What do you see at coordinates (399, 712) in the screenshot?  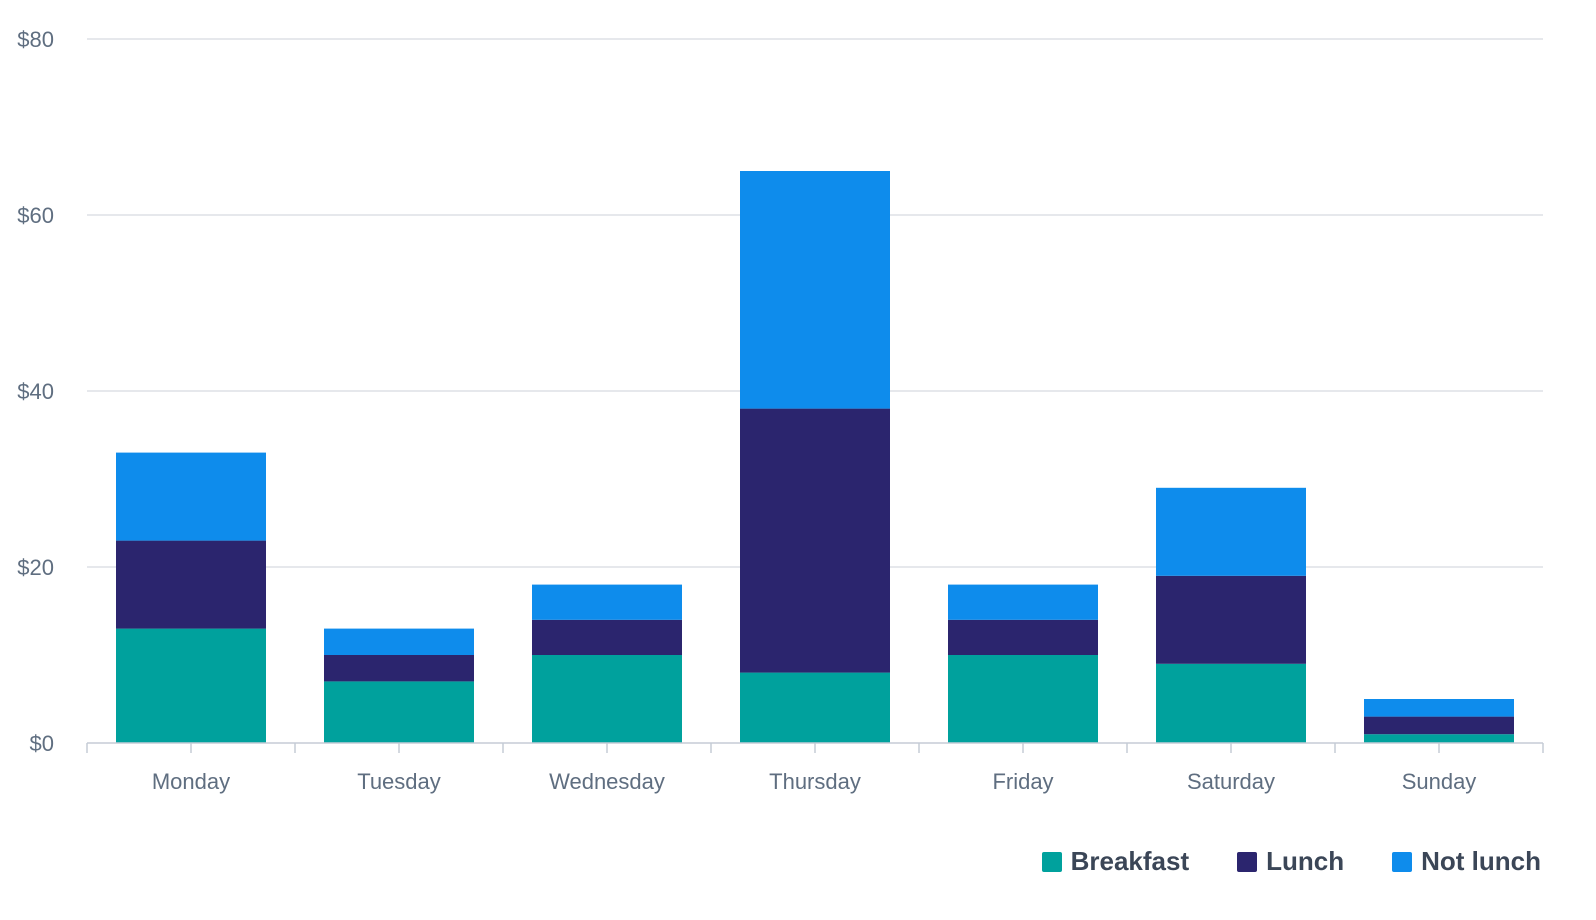 I see `bar-breakfast-tuesday` at bounding box center [399, 712].